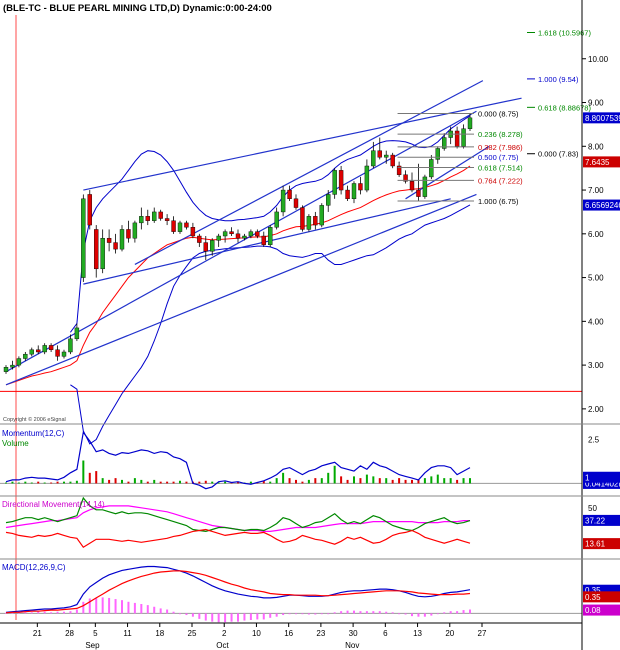 The width and height of the screenshot is (620, 650). Describe the element at coordinates (598, 59) in the screenshot. I see `price-tick-label: 10.00` at that location.